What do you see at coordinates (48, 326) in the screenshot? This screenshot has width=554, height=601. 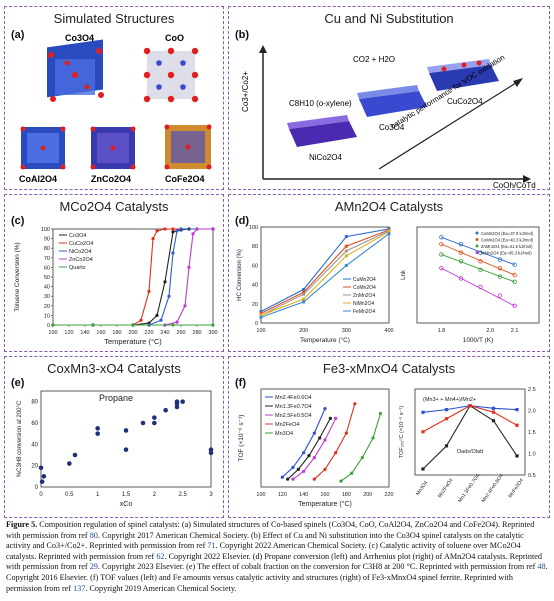 I see `y-tick-label: 0` at bounding box center [48, 326].